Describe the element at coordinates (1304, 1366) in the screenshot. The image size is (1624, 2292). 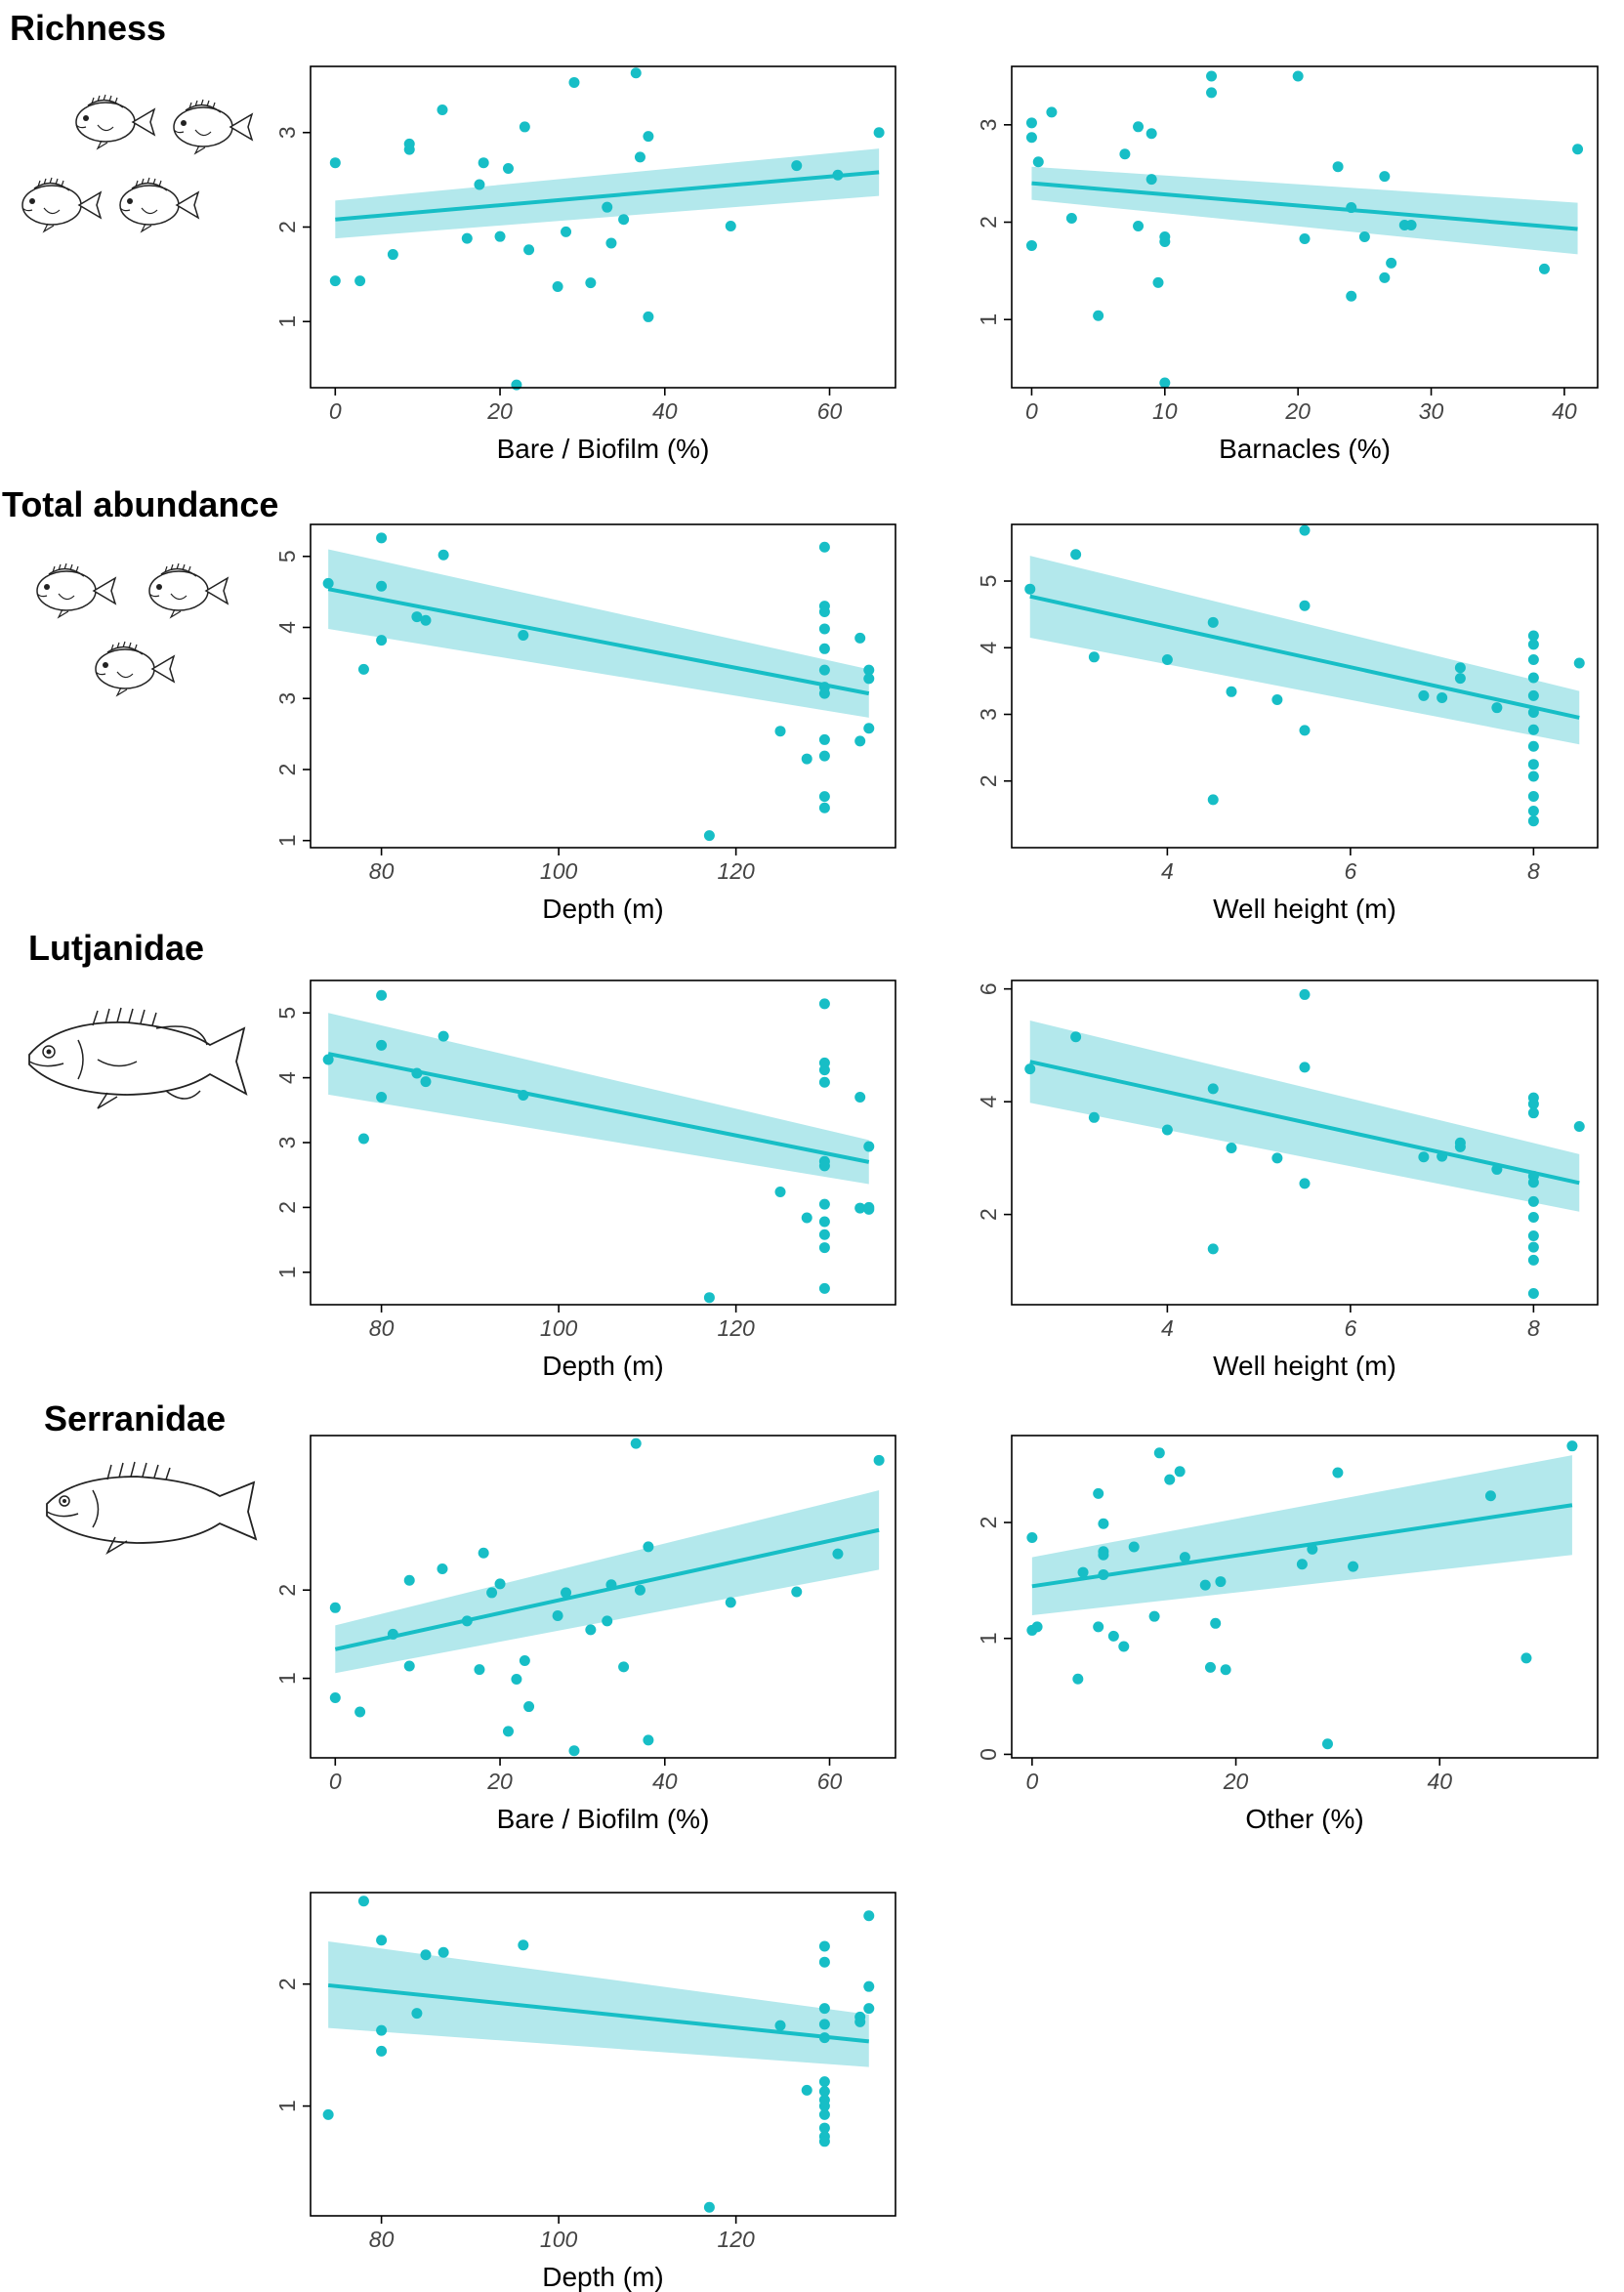
I see `x-axis-label: Well height (m)` at that location.